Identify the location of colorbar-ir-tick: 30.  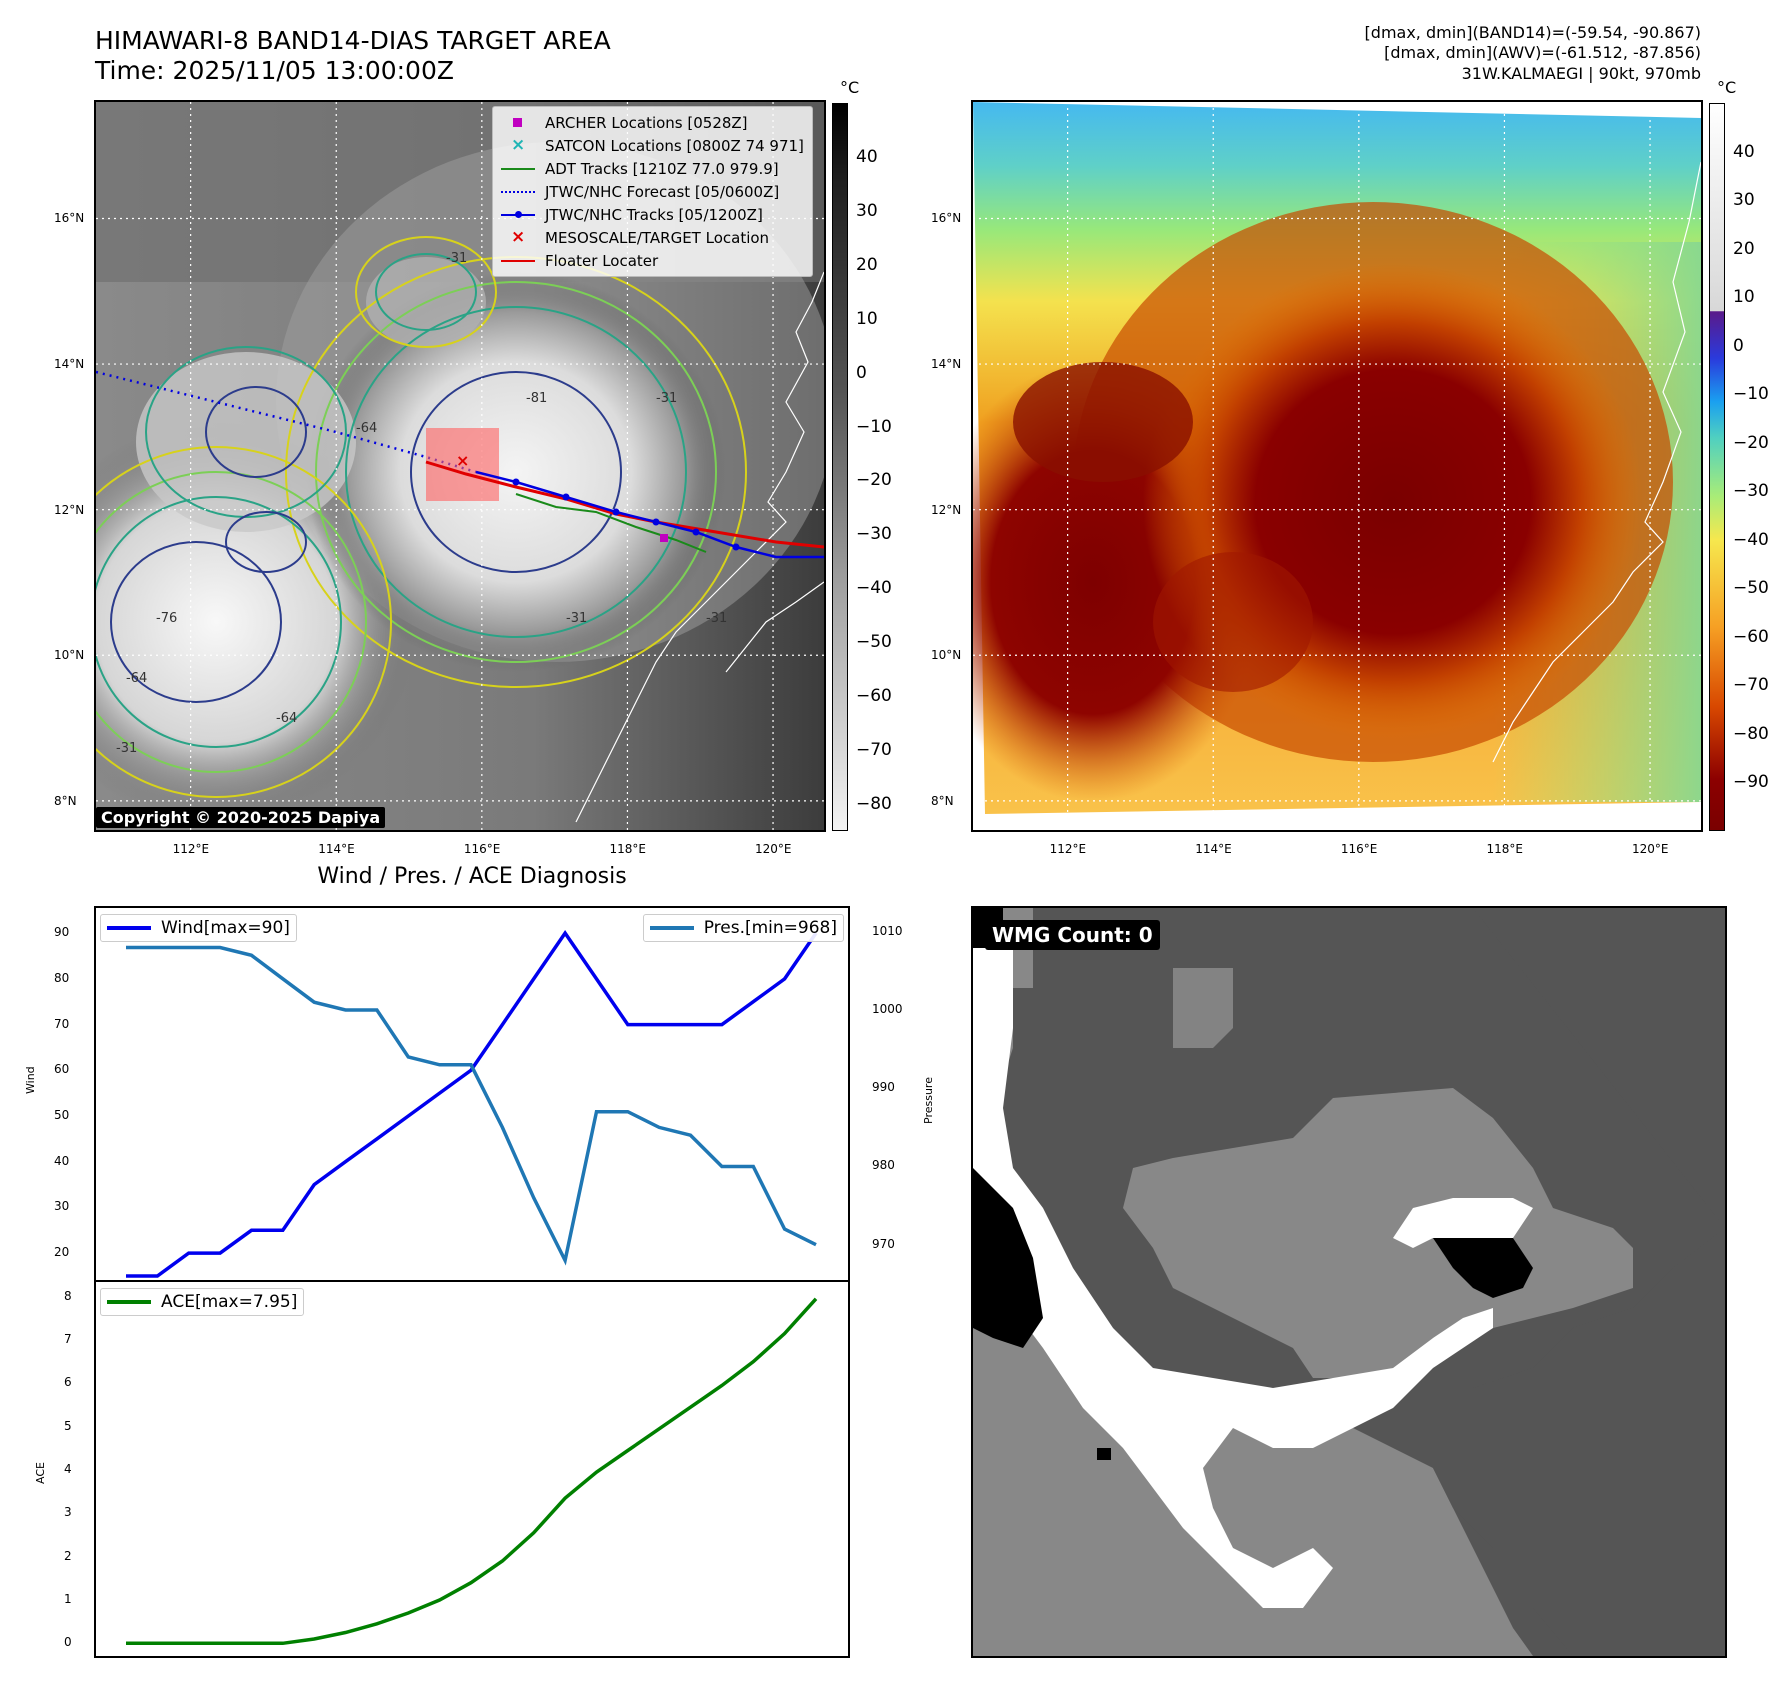
(867, 210).